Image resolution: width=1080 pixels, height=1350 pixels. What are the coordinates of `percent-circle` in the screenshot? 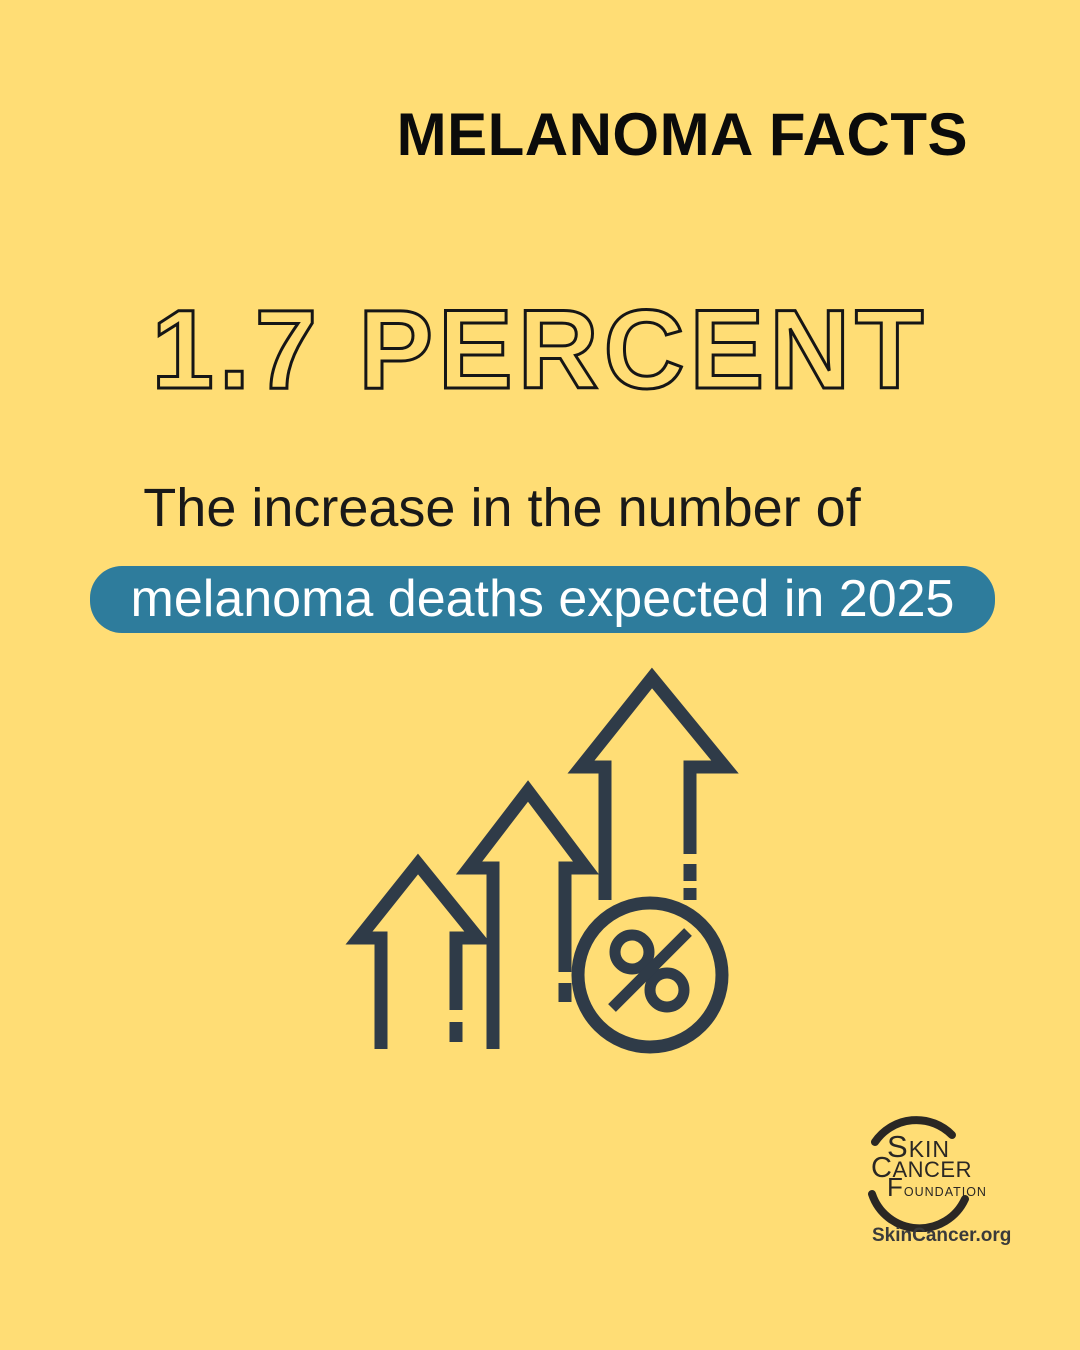 It's located at (650, 975).